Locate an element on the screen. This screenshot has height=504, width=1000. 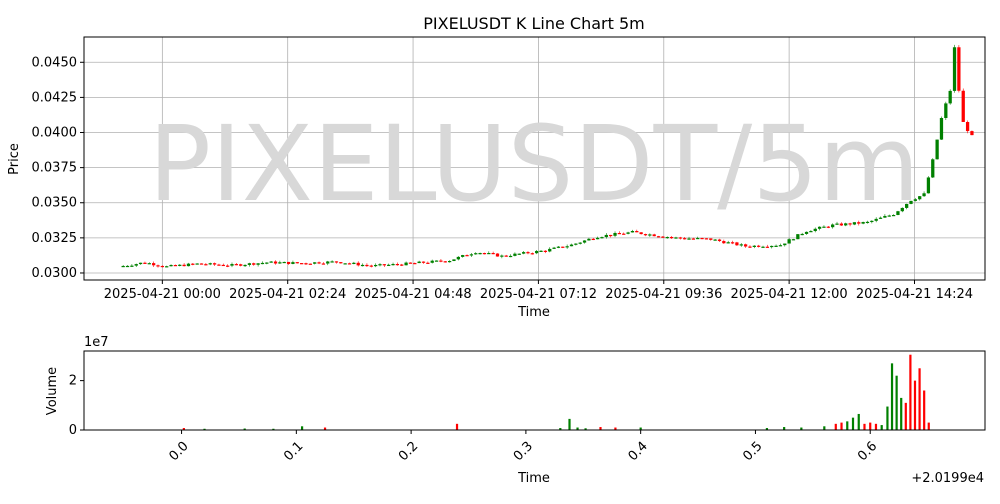
price-x-tick-label: 2025-04-21 12:00 is located at coordinates (789, 294).